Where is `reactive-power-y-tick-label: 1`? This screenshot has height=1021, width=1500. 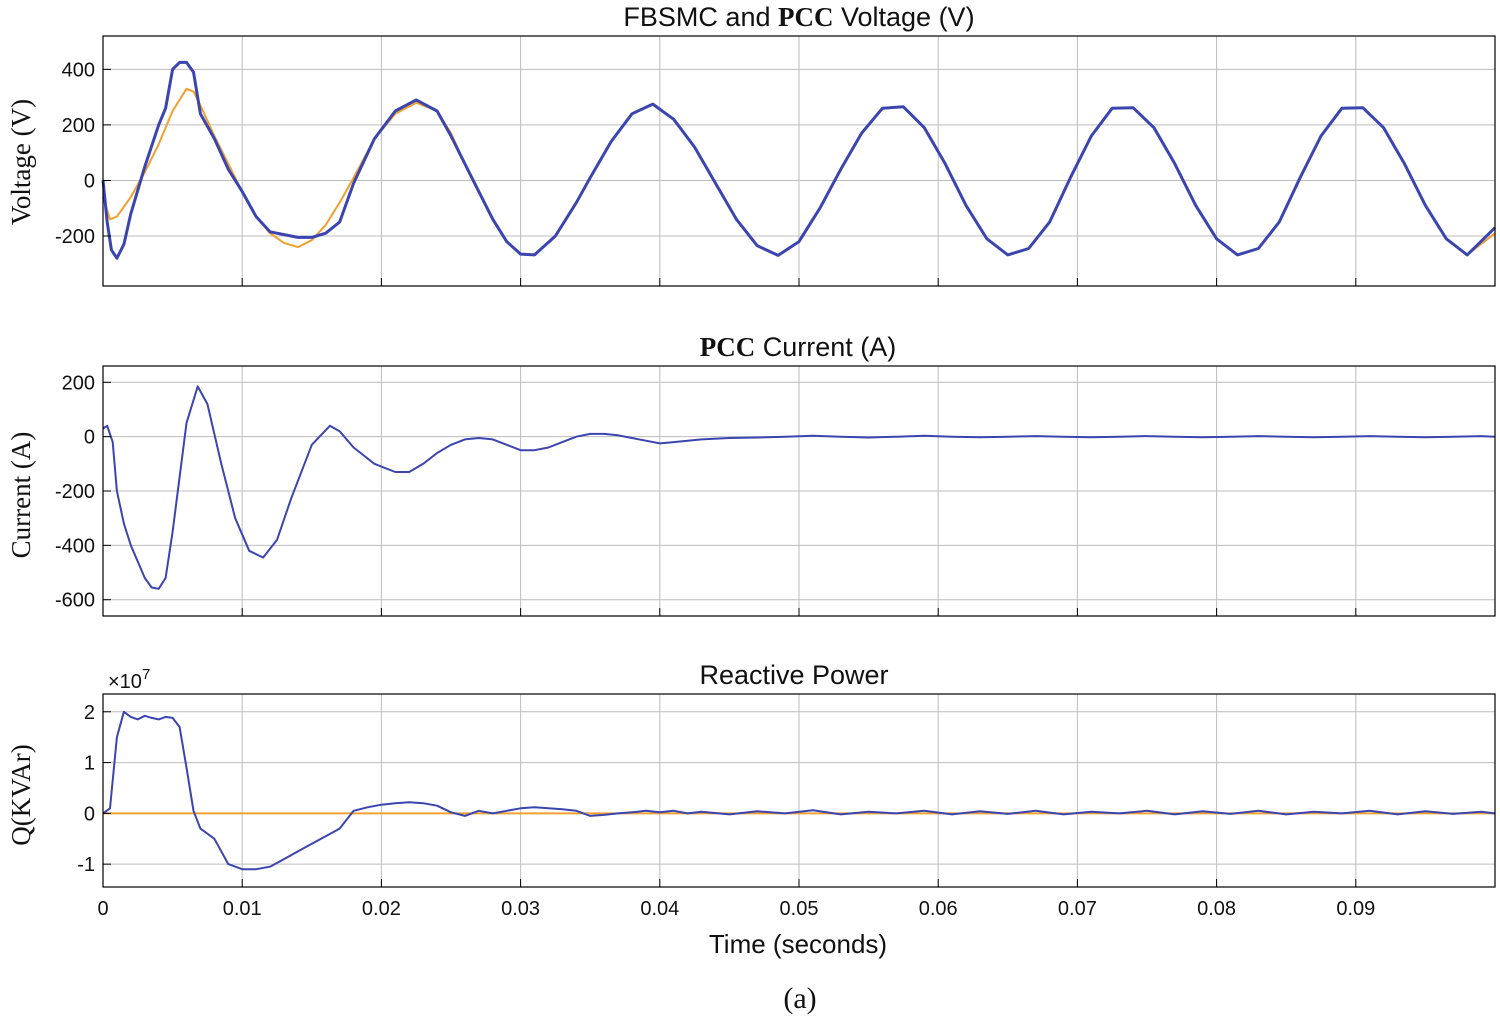
reactive-power-y-tick-label: 1 is located at coordinates (89, 764).